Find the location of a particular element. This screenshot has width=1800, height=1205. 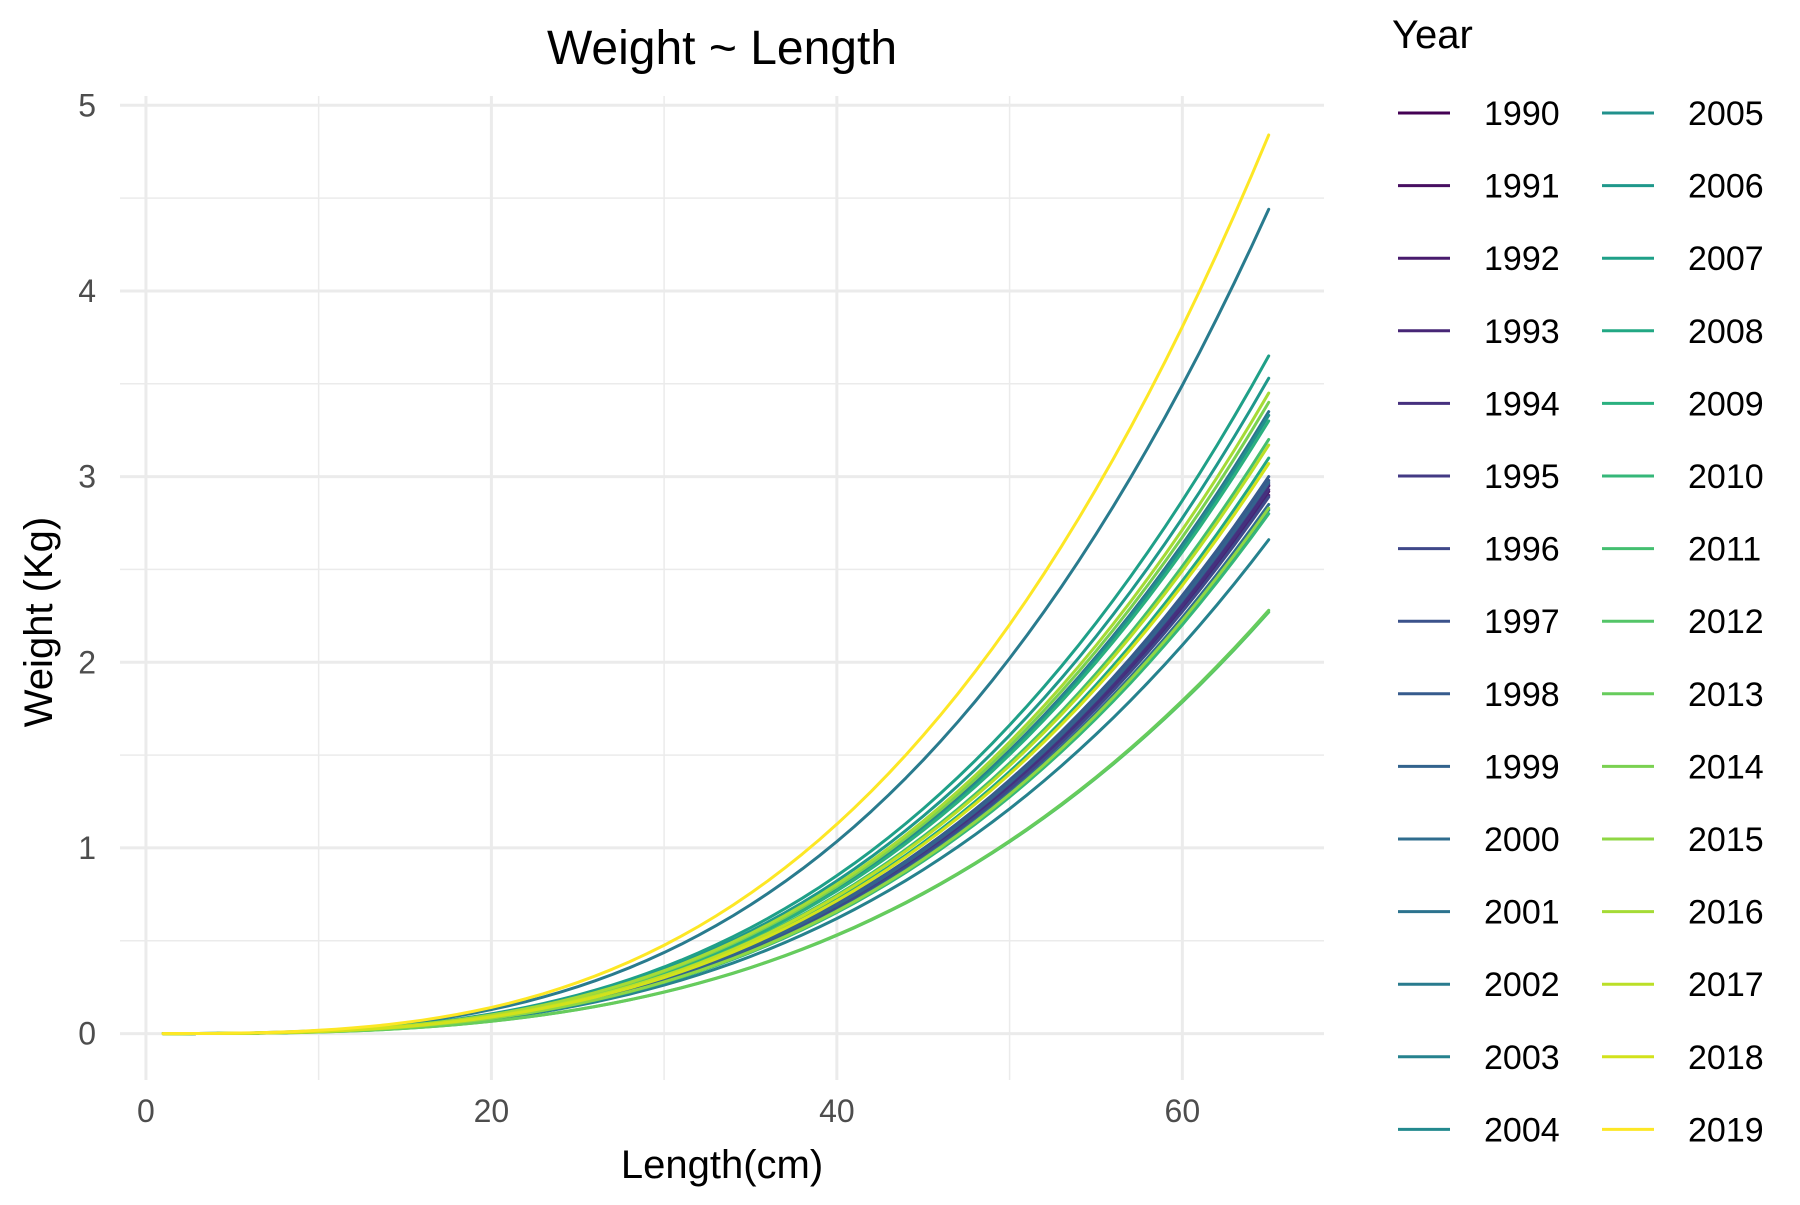

x-tick-label: 20 is located at coordinates (492, 1111).